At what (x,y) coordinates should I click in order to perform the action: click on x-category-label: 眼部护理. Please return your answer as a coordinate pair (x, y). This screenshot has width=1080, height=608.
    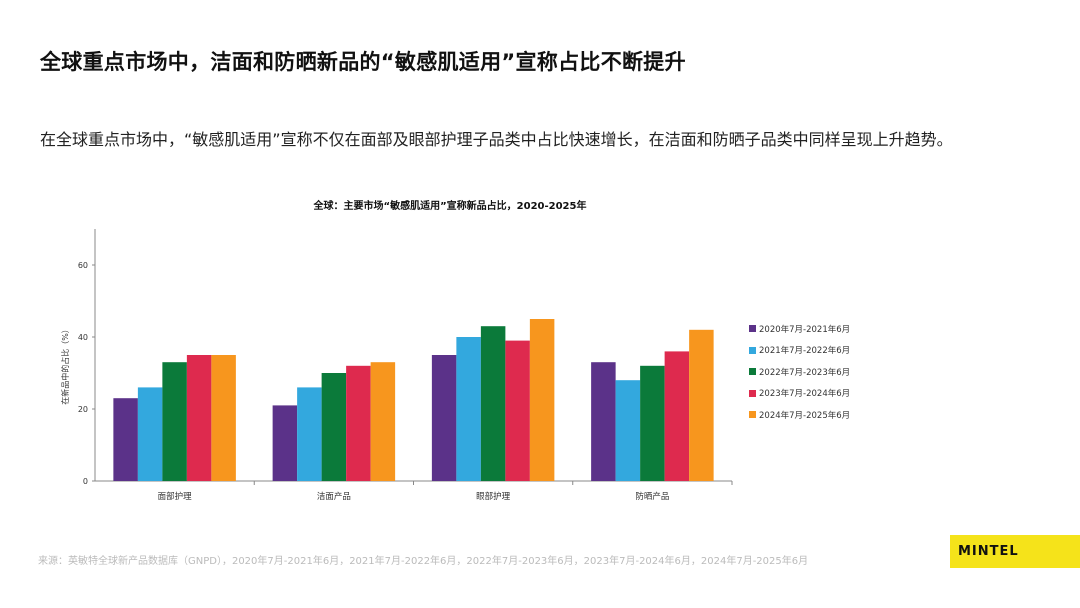
    Looking at the image, I should click on (493, 496).